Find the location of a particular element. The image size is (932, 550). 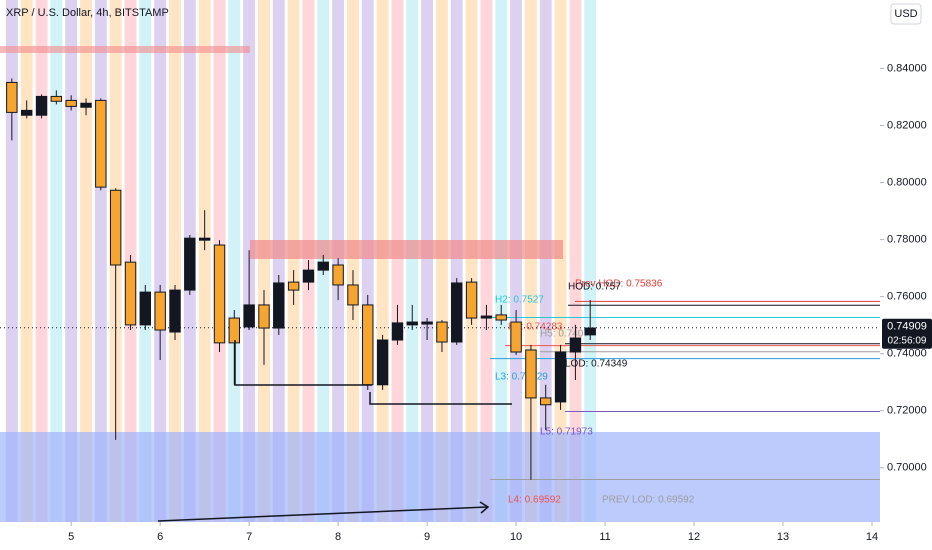

level-label: H3: 0.74283 is located at coordinates (535, 327).